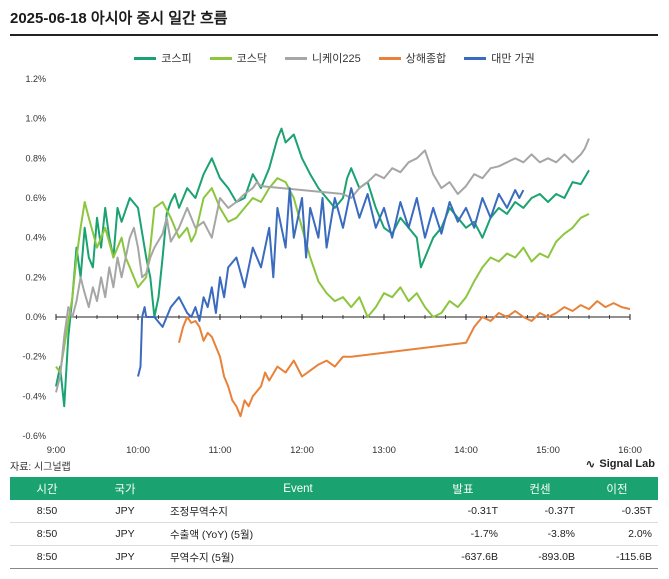 This screenshot has width=669, height=579. What do you see at coordinates (40, 467) in the screenshot?
I see `source-note: 자료: 시그널랩` at bounding box center [40, 467].